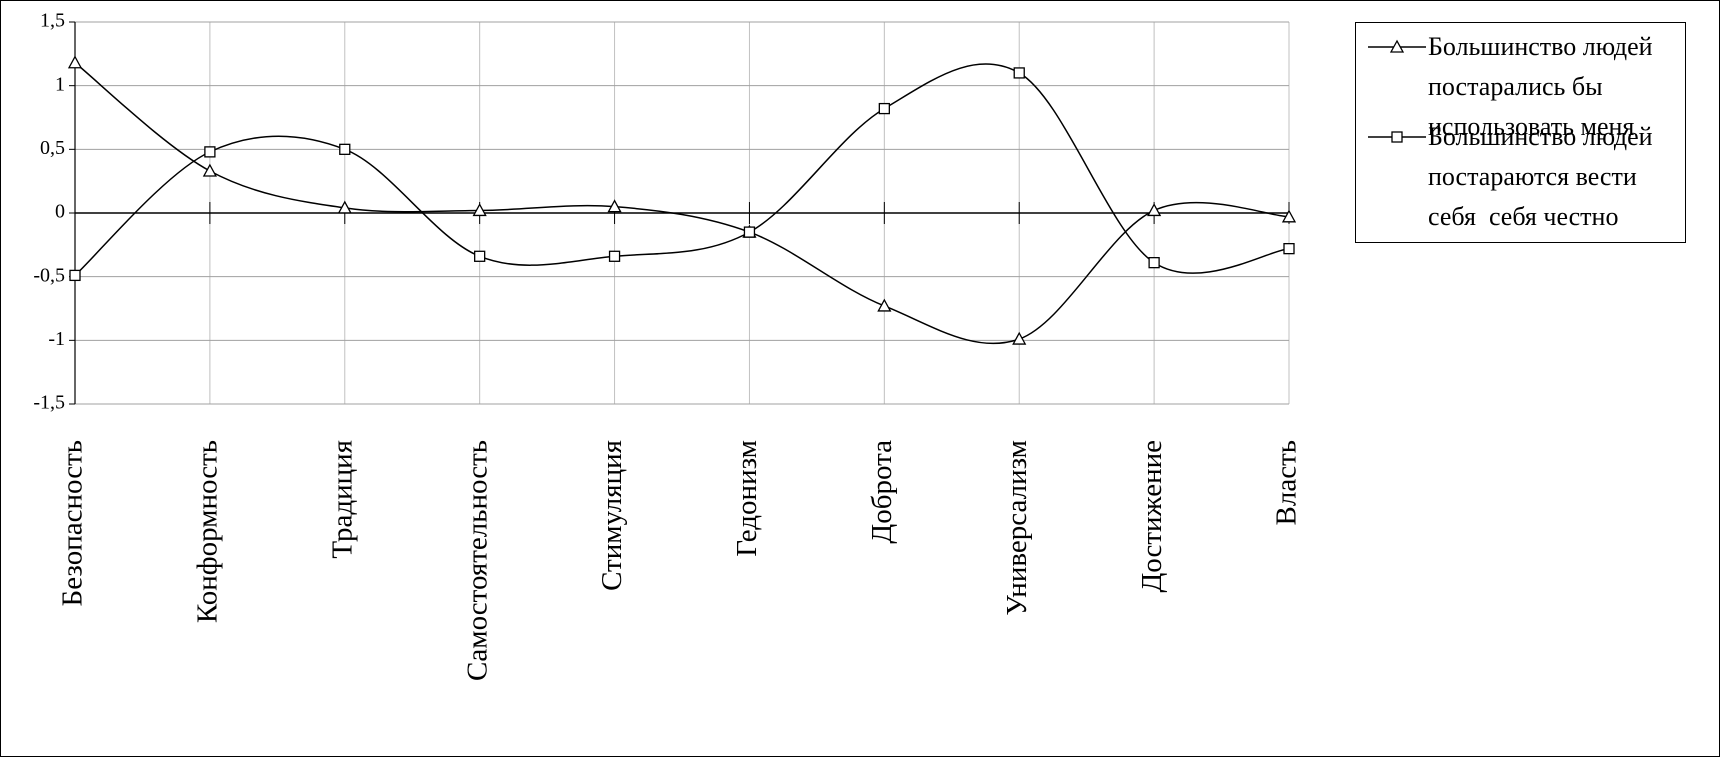 The height and width of the screenshot is (757, 1720). Describe the element at coordinates (747, 498) in the screenshot. I see `x-tick-label: Гедонизм` at that location.